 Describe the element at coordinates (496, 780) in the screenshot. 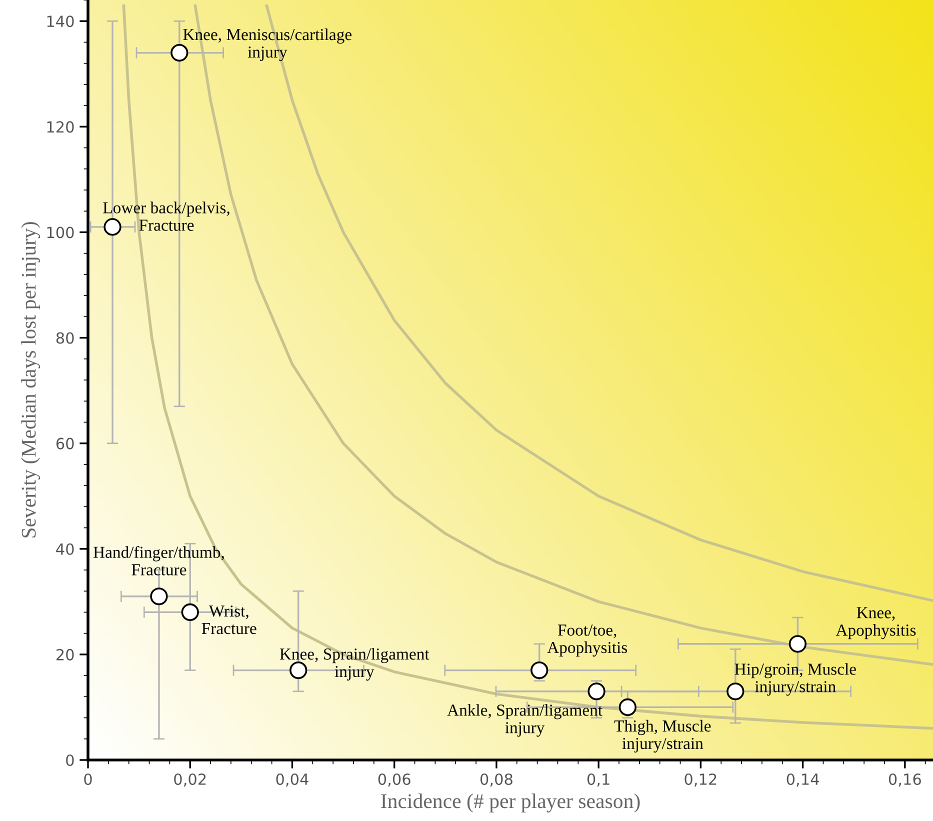

I see `x-tick-label: 0,08` at that location.